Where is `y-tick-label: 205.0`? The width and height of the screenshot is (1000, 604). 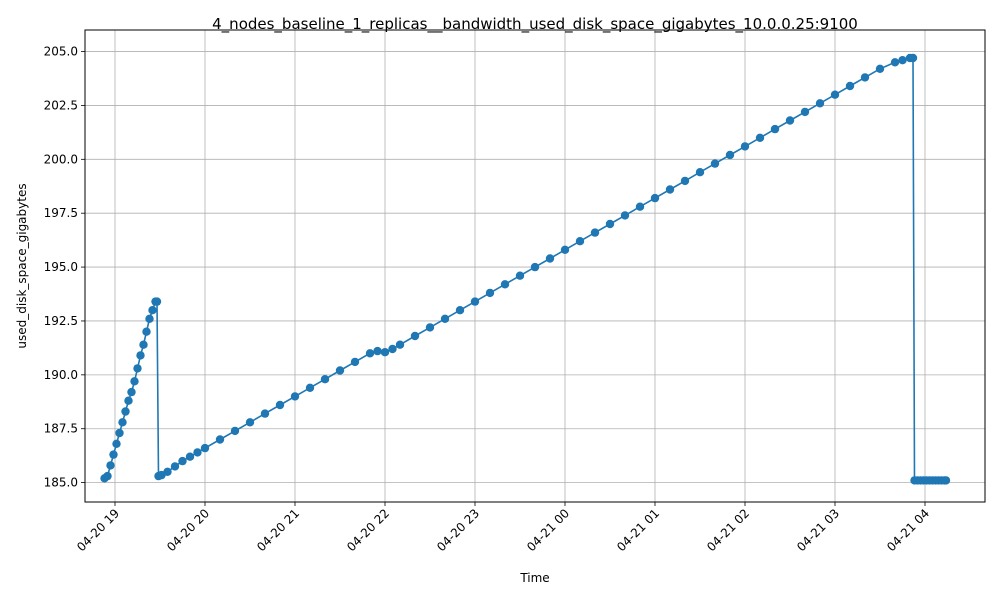
y-tick-label: 205.0 is located at coordinates (61, 52).